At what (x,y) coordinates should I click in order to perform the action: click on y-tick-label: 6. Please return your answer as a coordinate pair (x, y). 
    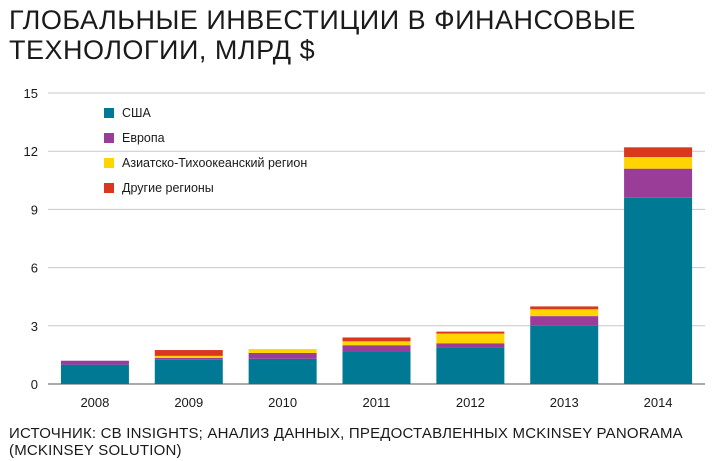
    Looking at the image, I should click on (34, 268).